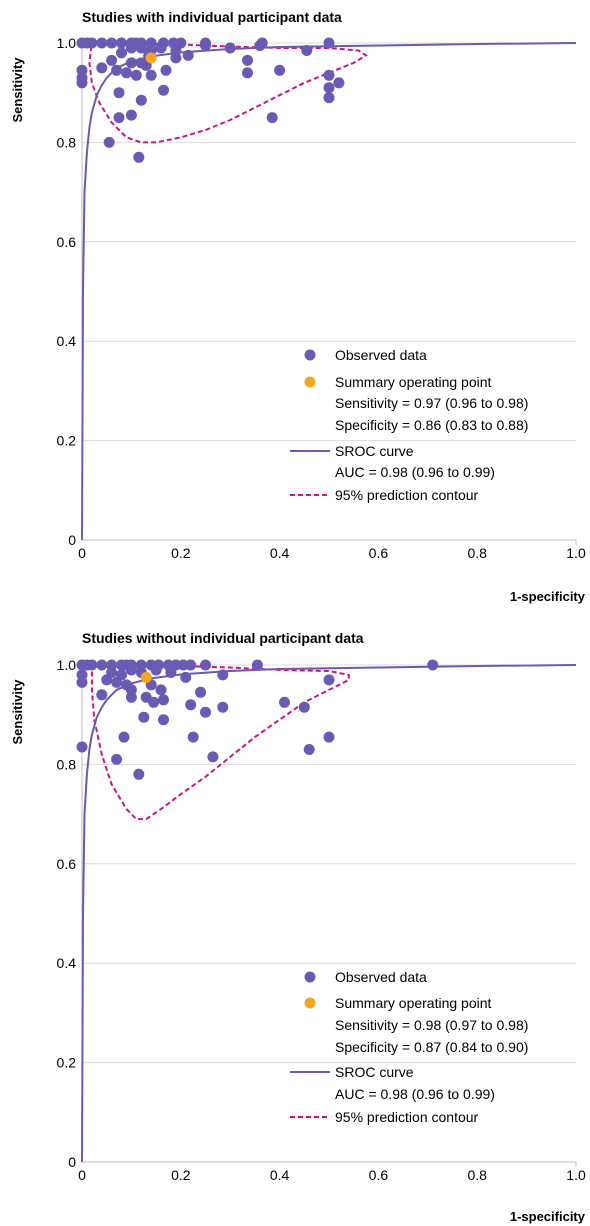  Describe the element at coordinates (374, 1072) in the screenshot. I see `legend-sroc-label-2: SROC curve` at that location.